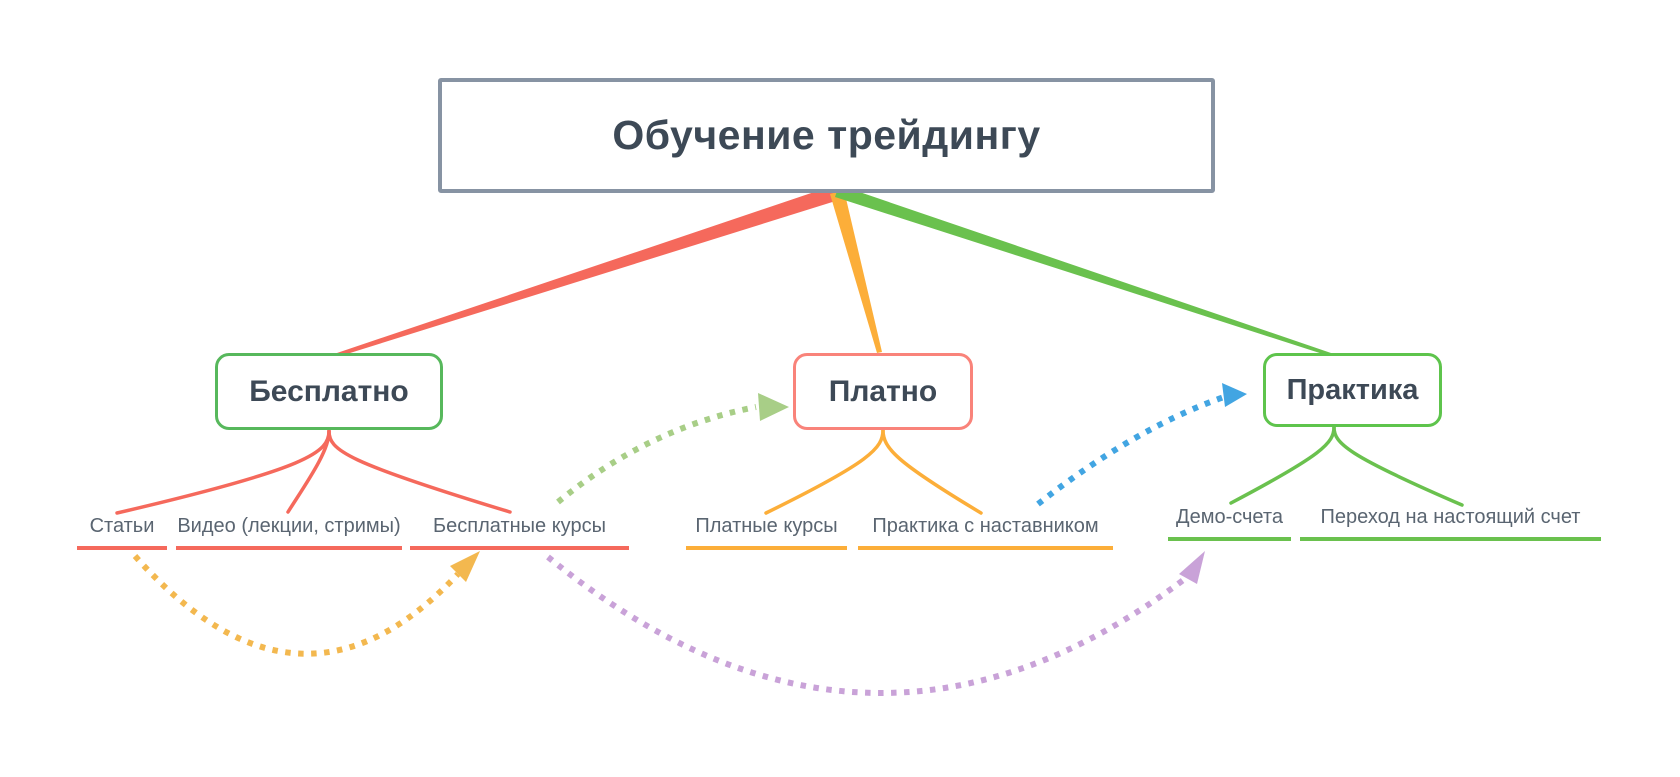  What do you see at coordinates (1229, 522) in the screenshot?
I see `subtopic-demo-accounts: Демо-счета` at bounding box center [1229, 522].